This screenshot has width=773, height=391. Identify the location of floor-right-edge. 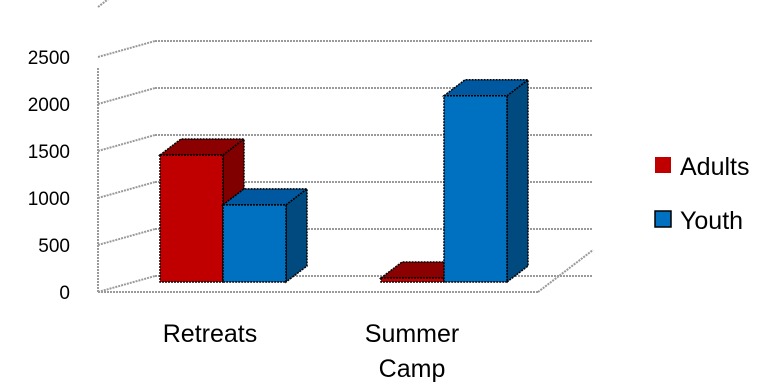
(565, 271).